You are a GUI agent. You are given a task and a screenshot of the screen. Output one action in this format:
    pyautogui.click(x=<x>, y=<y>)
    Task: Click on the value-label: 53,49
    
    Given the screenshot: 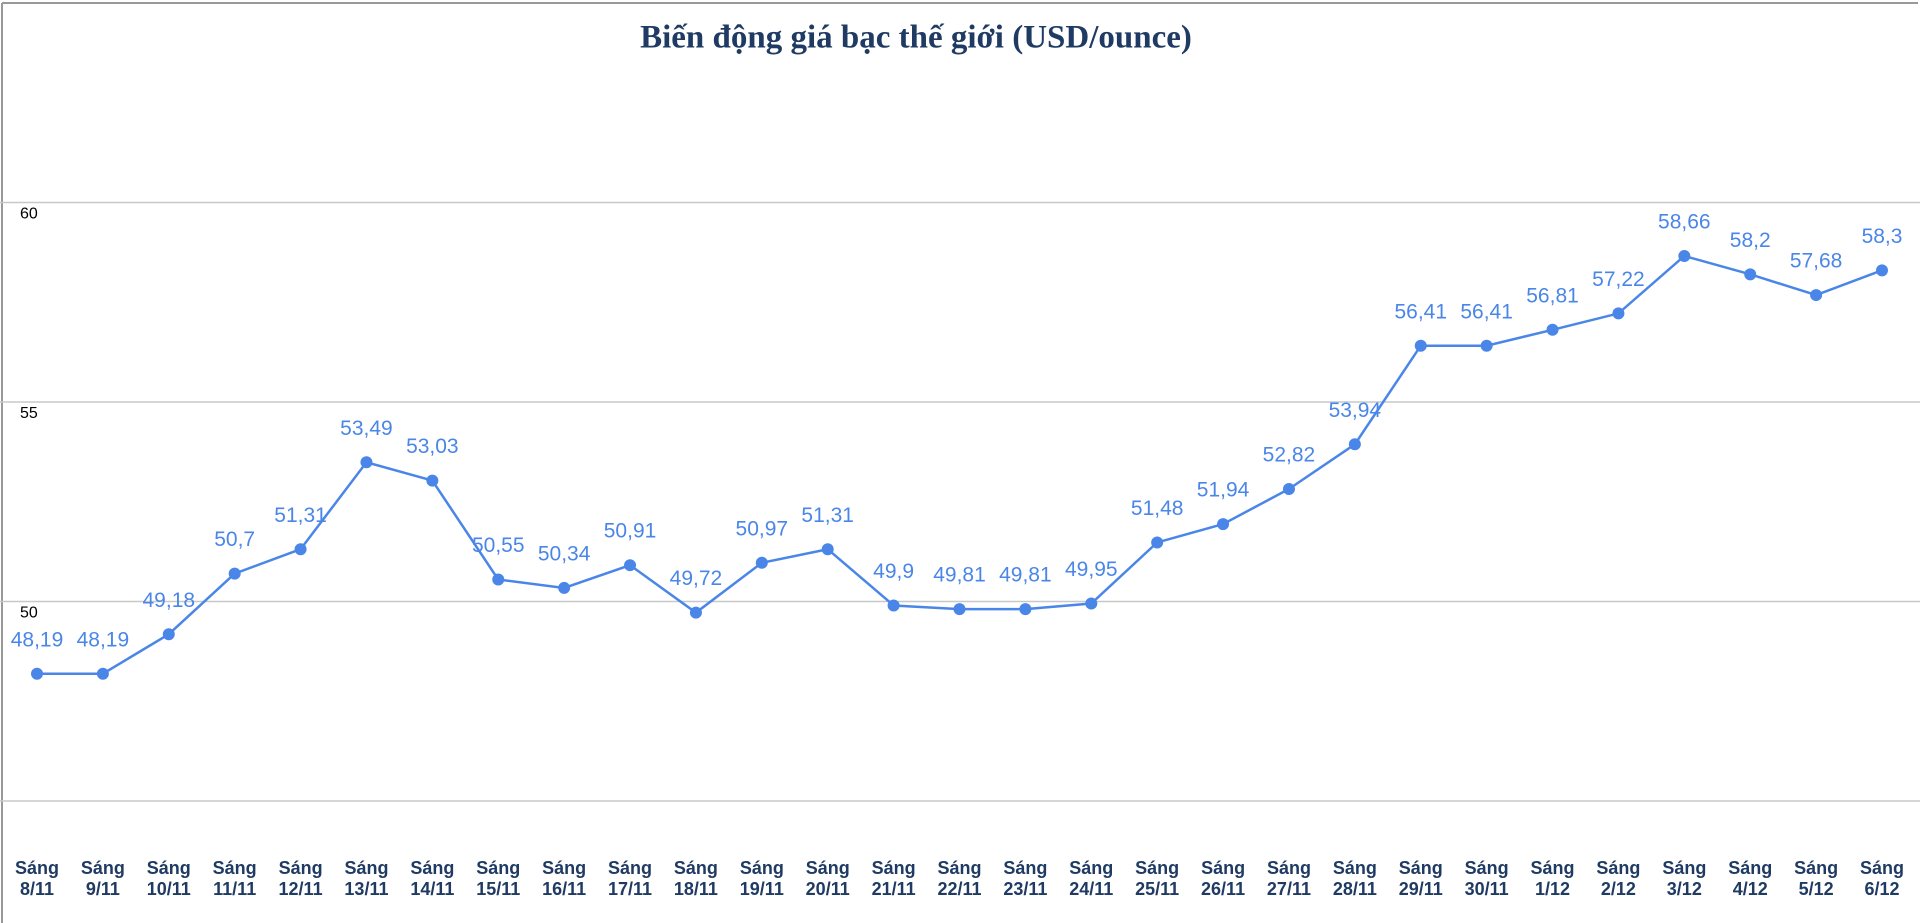 What is the action you would take?
    pyautogui.click(x=366, y=428)
    